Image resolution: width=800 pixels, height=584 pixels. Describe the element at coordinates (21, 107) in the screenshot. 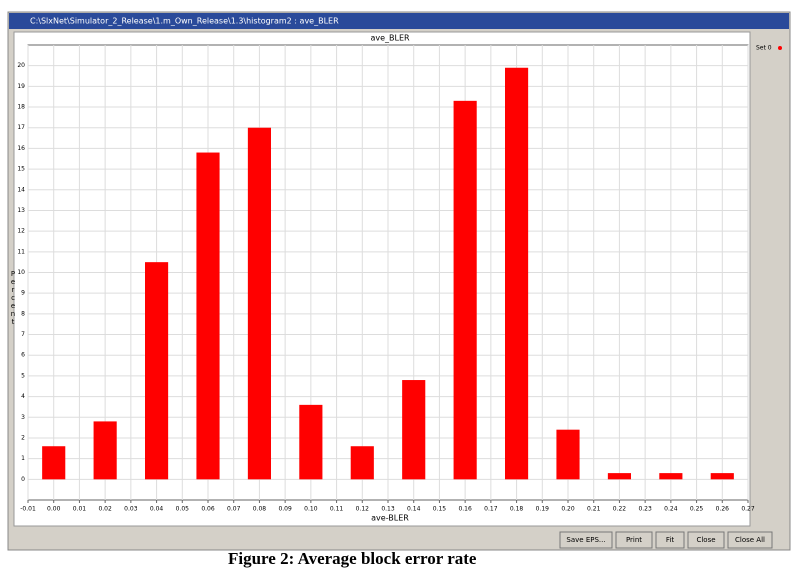

I see `y-tick-label: 18` at that location.